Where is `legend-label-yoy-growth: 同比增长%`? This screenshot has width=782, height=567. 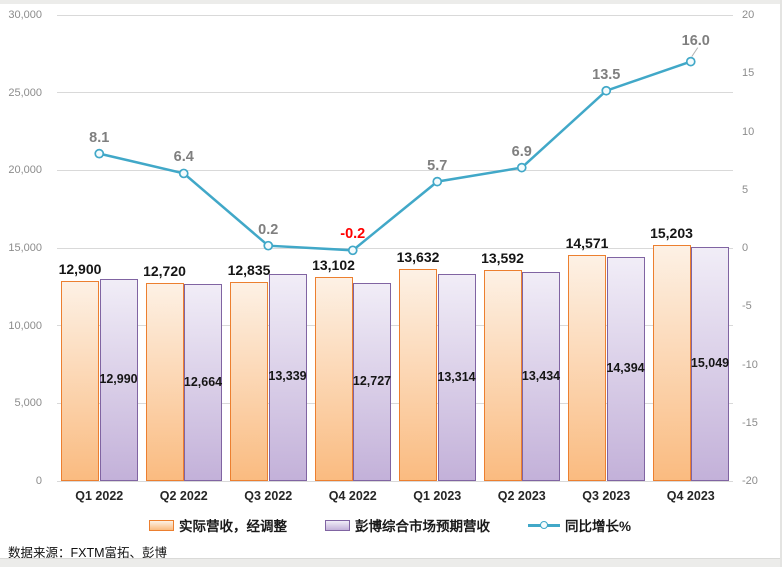 legend-label-yoy-growth: 同比增长% is located at coordinates (597, 526).